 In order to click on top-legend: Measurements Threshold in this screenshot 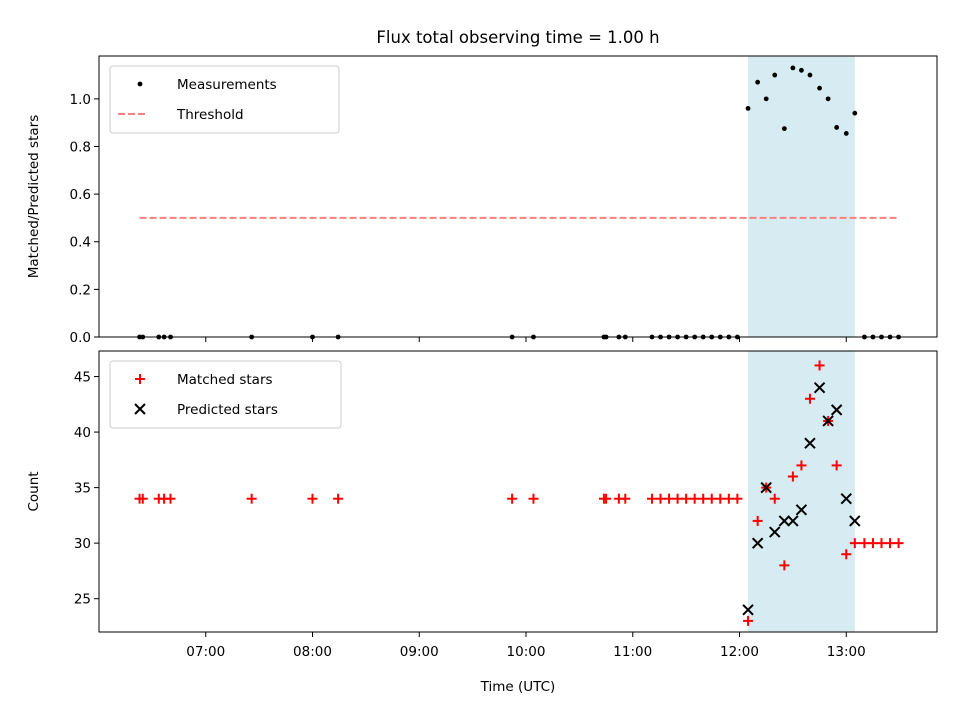, I will do `click(224, 99)`.